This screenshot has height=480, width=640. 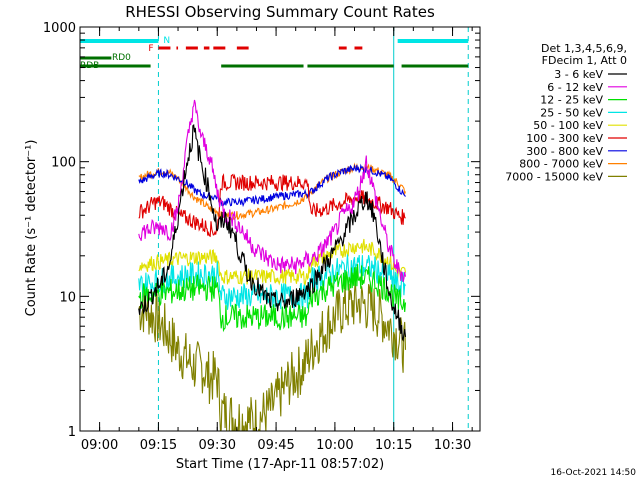 What do you see at coordinates (158, 445) in the screenshot?
I see `x-tick-label: 09:15` at bounding box center [158, 445].